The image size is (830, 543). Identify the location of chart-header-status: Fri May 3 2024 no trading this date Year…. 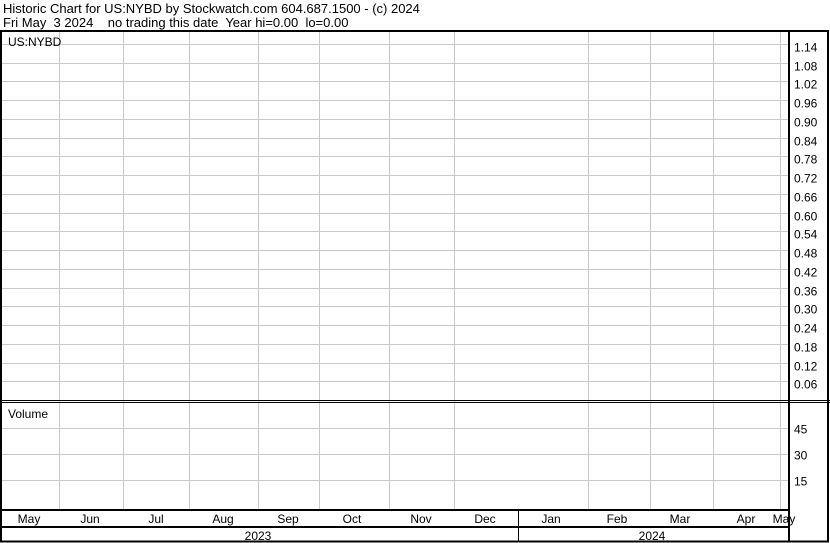
(176, 22).